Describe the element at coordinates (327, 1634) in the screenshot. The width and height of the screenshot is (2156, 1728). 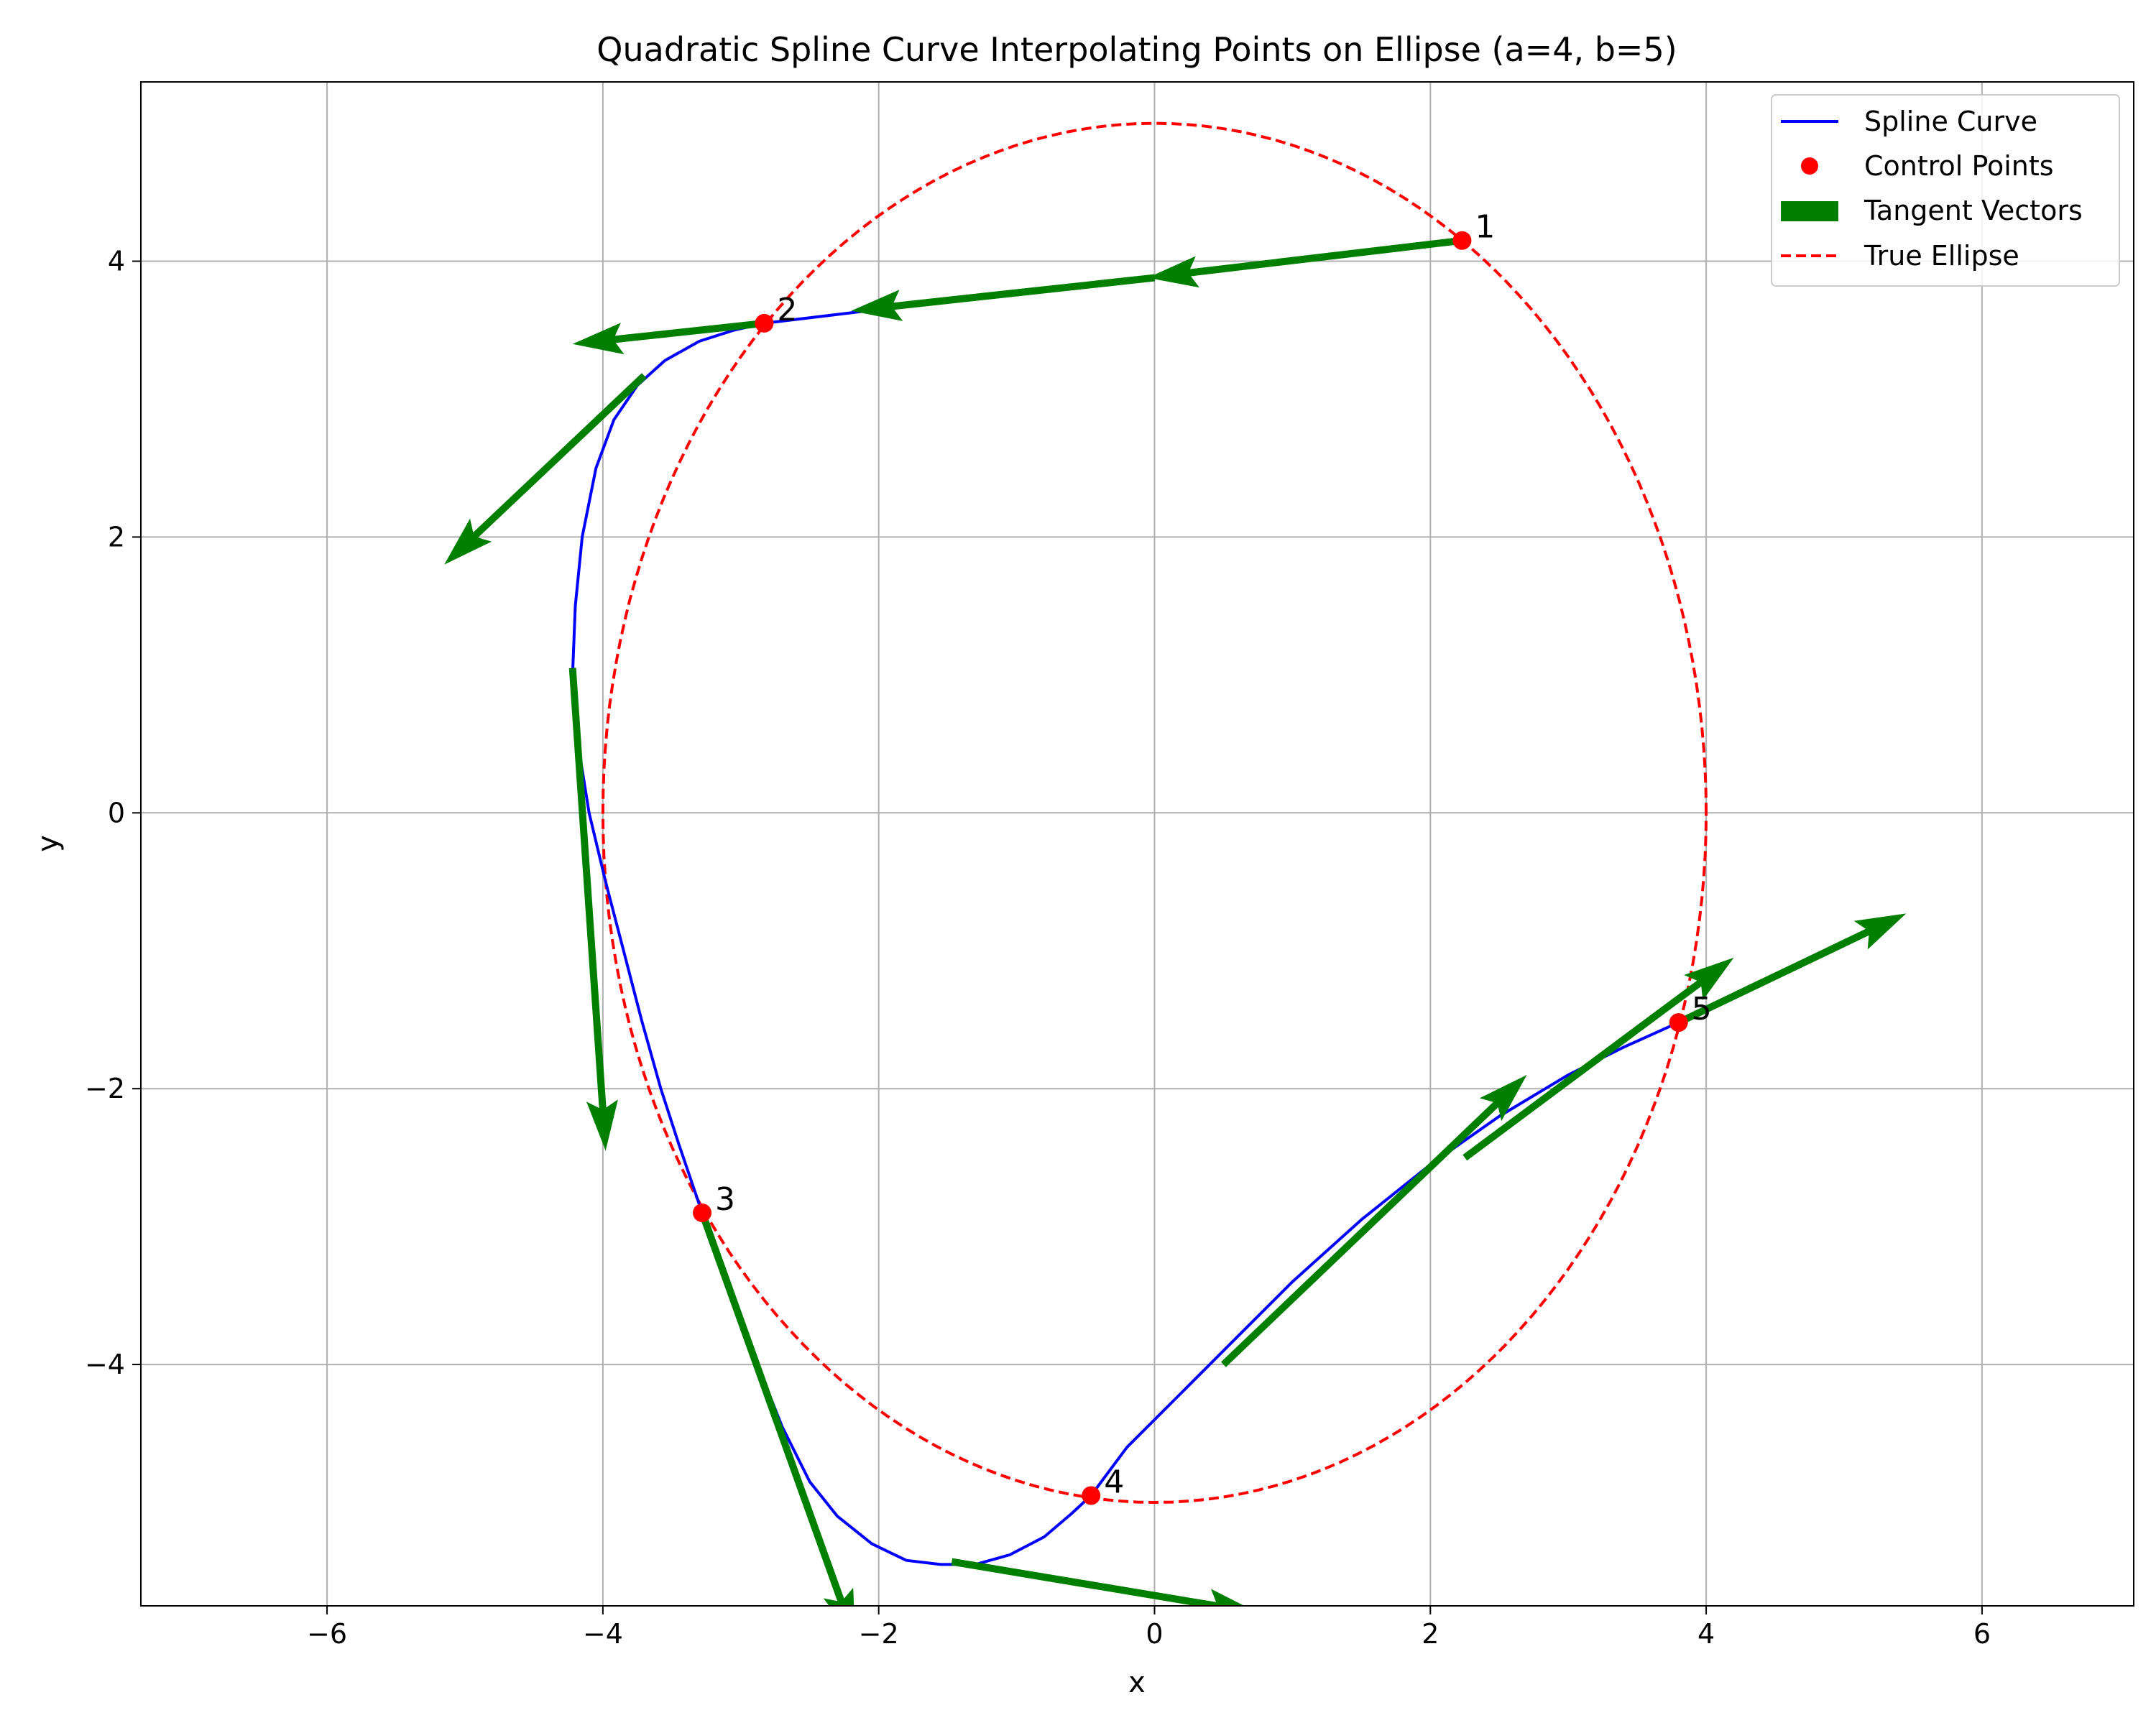
I see `x-tick-label: −6` at that location.